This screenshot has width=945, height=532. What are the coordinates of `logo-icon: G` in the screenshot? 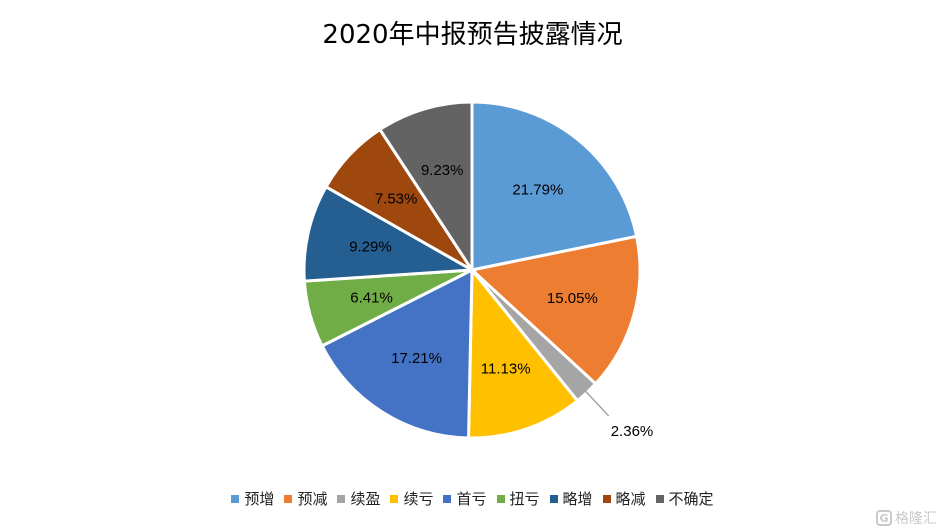 It's located at (884, 518).